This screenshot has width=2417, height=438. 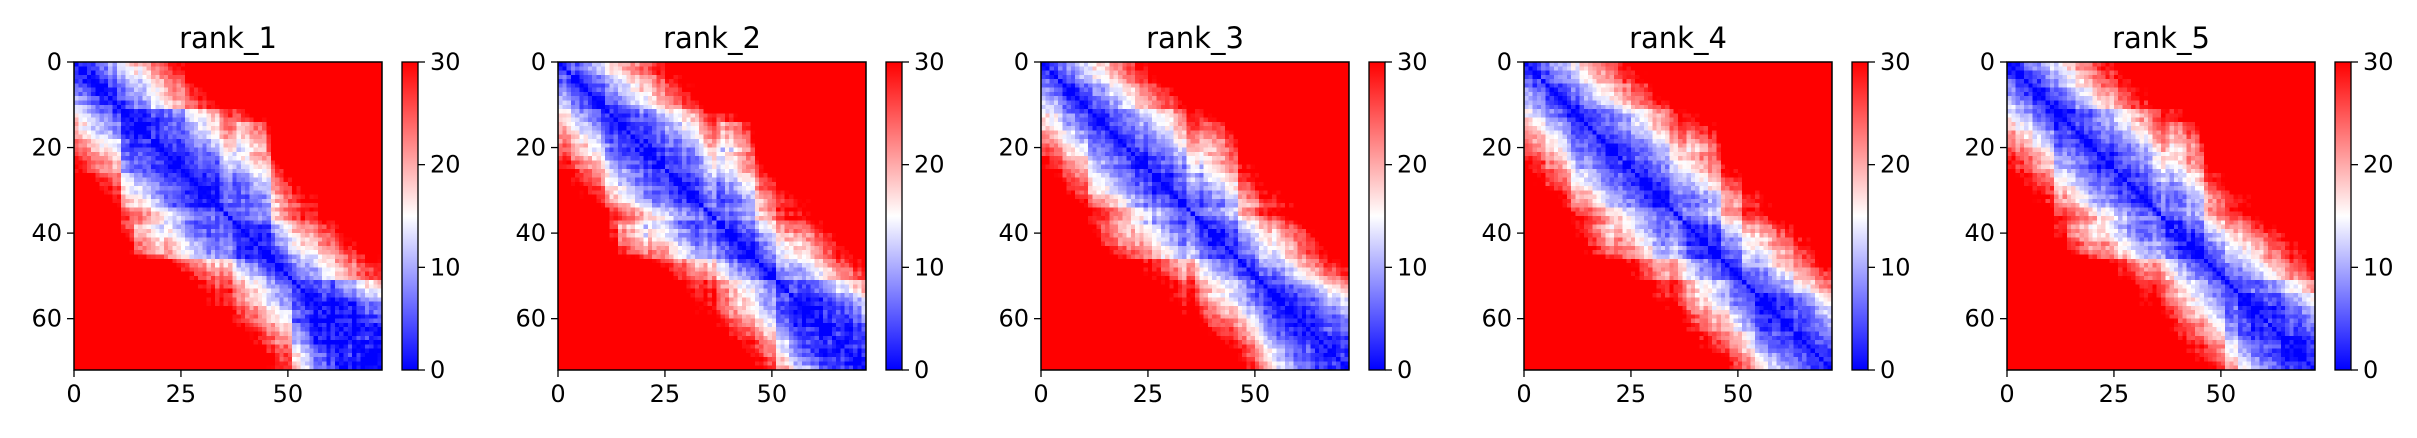 What do you see at coordinates (1195, 38) in the screenshot?
I see `panel-title: rank_3` at bounding box center [1195, 38].